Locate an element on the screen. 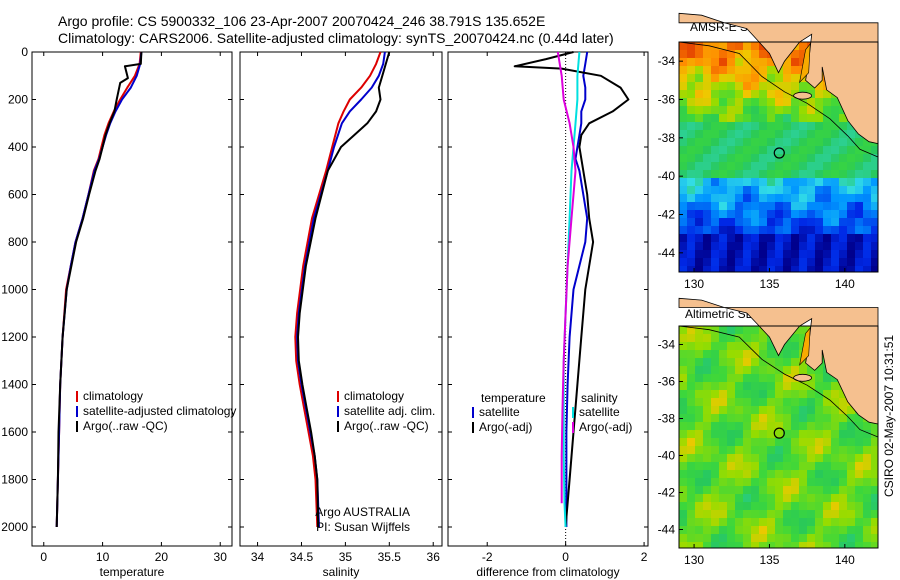  y-tick-label: 1200 is located at coordinates (14, 337).